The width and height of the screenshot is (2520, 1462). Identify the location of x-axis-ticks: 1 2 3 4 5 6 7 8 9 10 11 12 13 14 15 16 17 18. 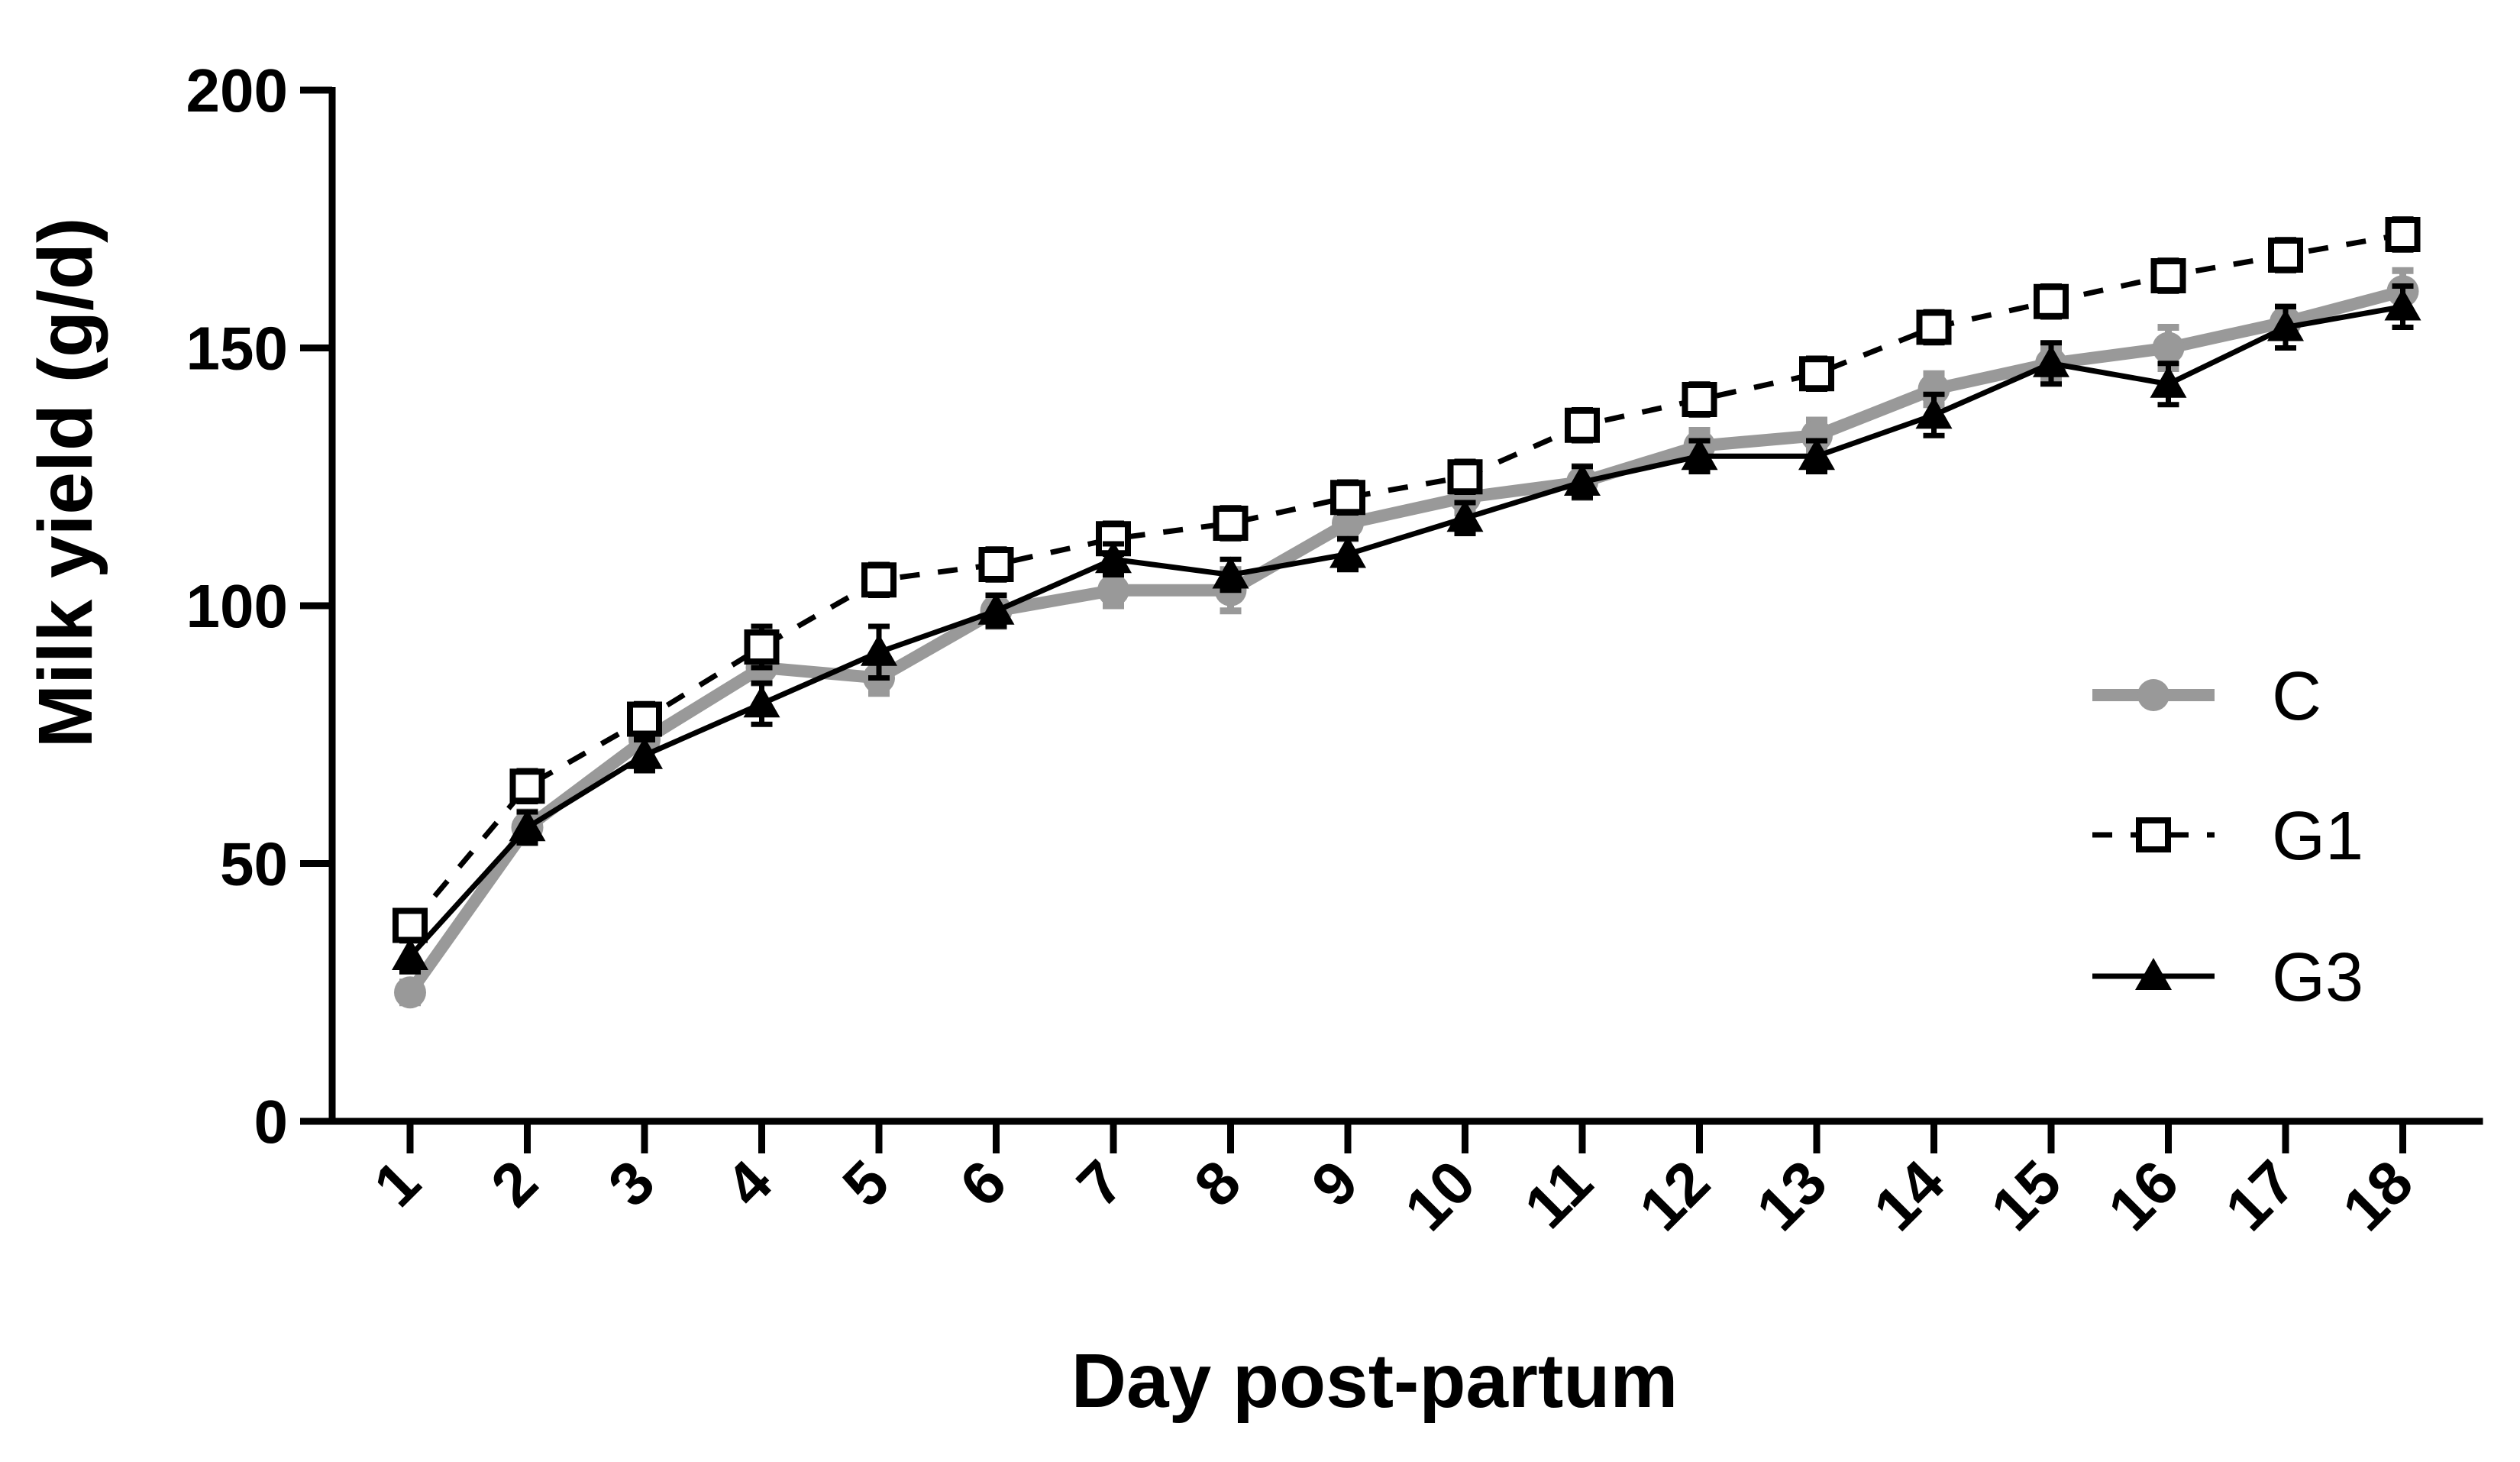
(1394, 1183).